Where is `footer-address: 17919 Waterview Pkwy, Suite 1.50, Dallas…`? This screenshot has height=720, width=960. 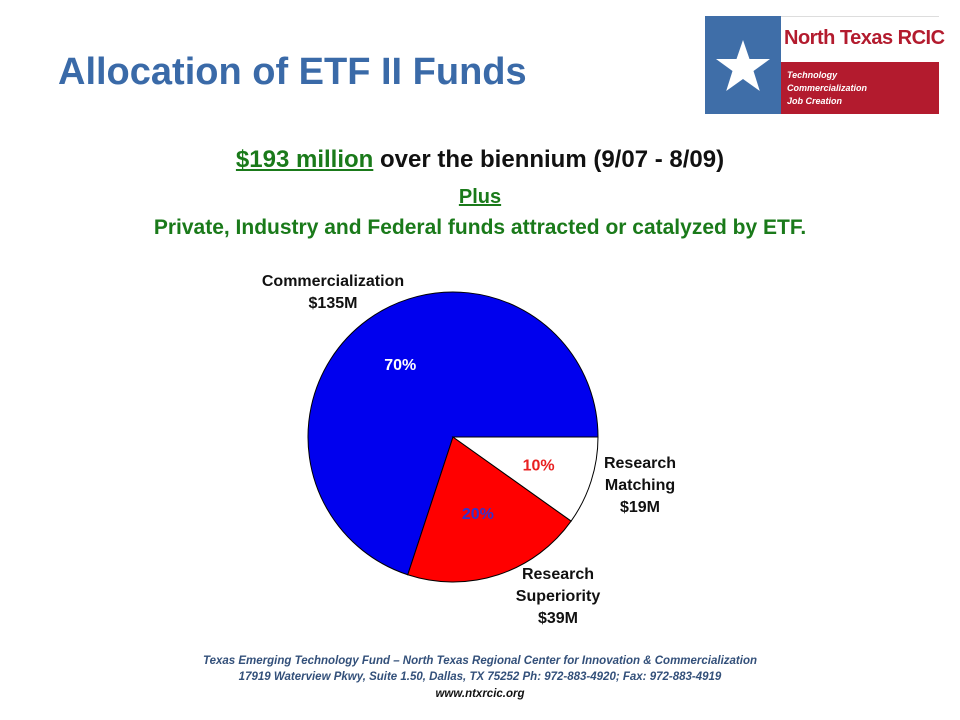
footer-address: 17919 Waterview Pkwy, Suite 1.50, Dallas… is located at coordinates (480, 677).